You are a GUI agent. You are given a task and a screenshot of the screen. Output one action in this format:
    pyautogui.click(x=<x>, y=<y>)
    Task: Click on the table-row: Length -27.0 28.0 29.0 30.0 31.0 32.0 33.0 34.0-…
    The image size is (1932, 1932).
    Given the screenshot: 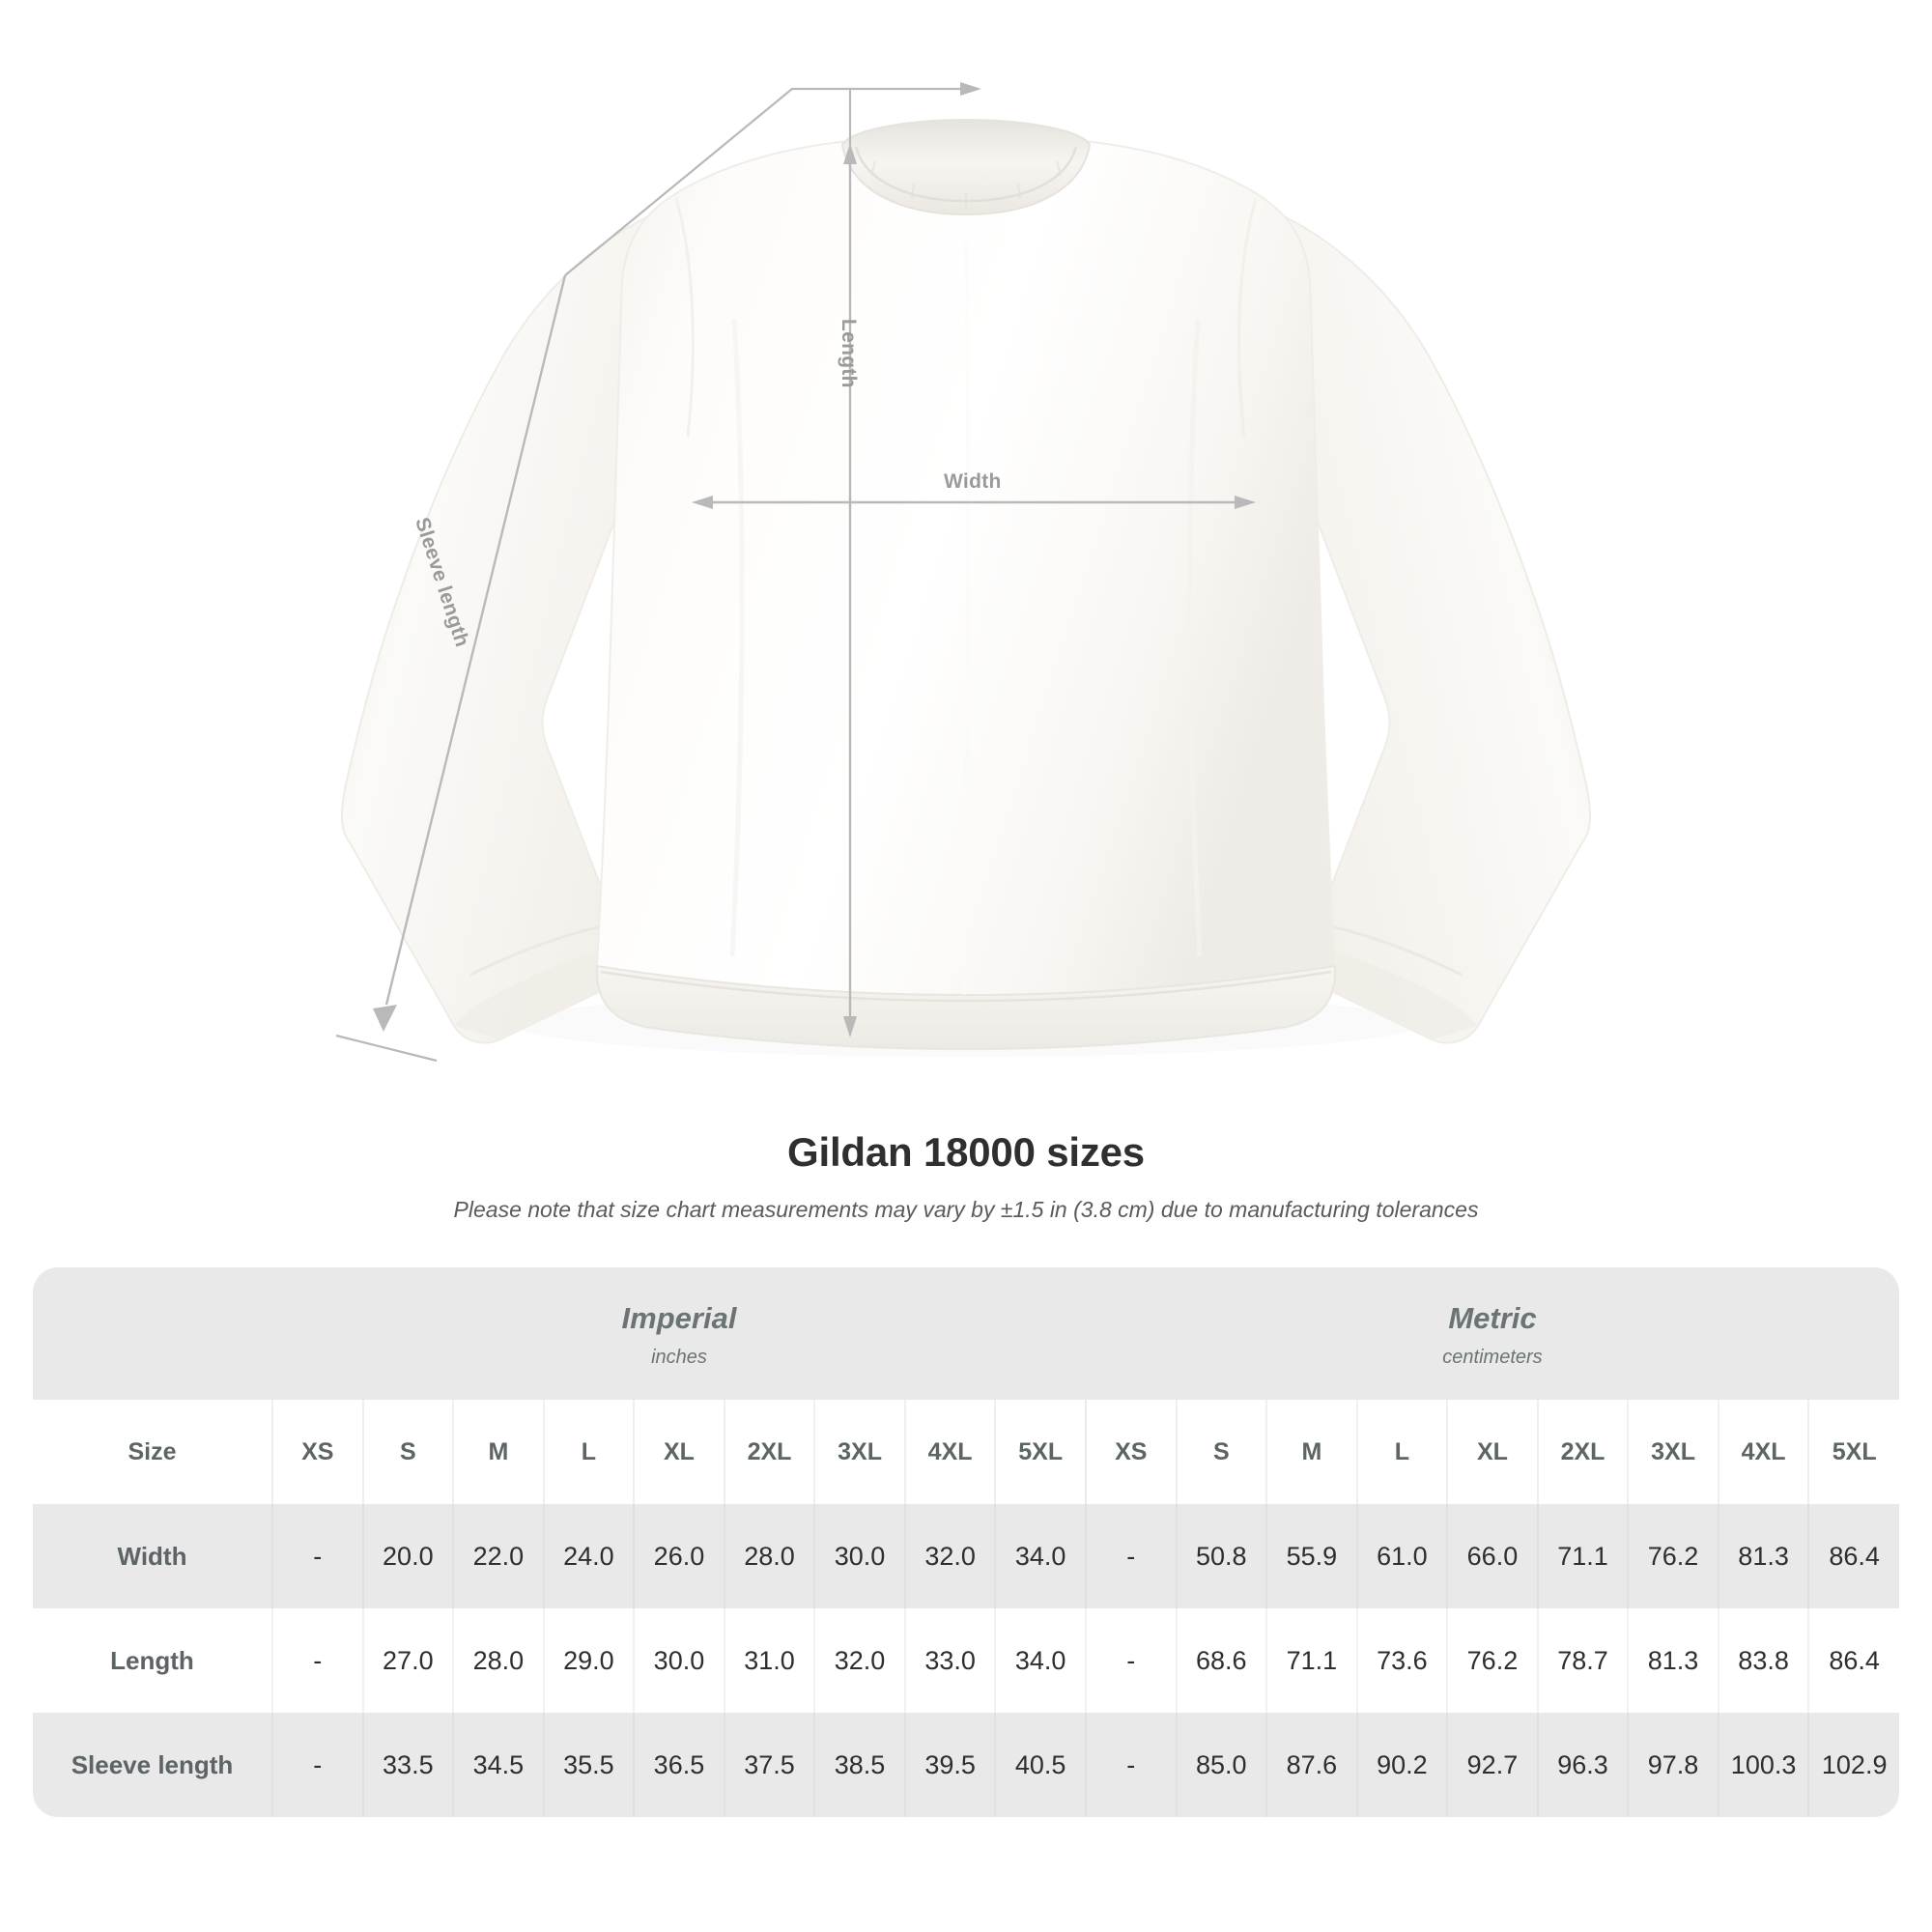 What is the action you would take?
    pyautogui.click(x=966, y=1661)
    